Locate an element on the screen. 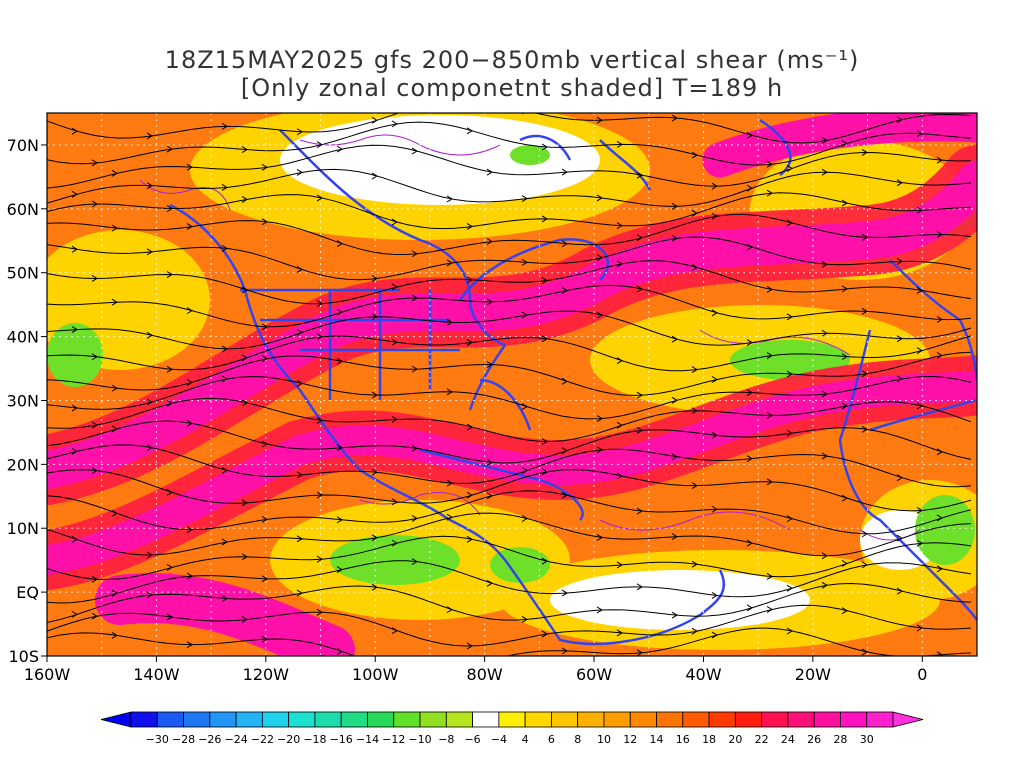  colorbar-label: −10 is located at coordinates (419, 739).